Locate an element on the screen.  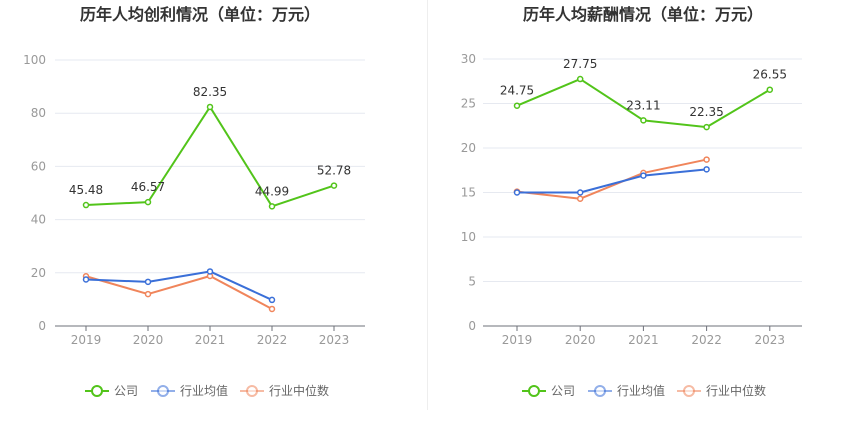
data-label: 23.11 is located at coordinates (643, 105).